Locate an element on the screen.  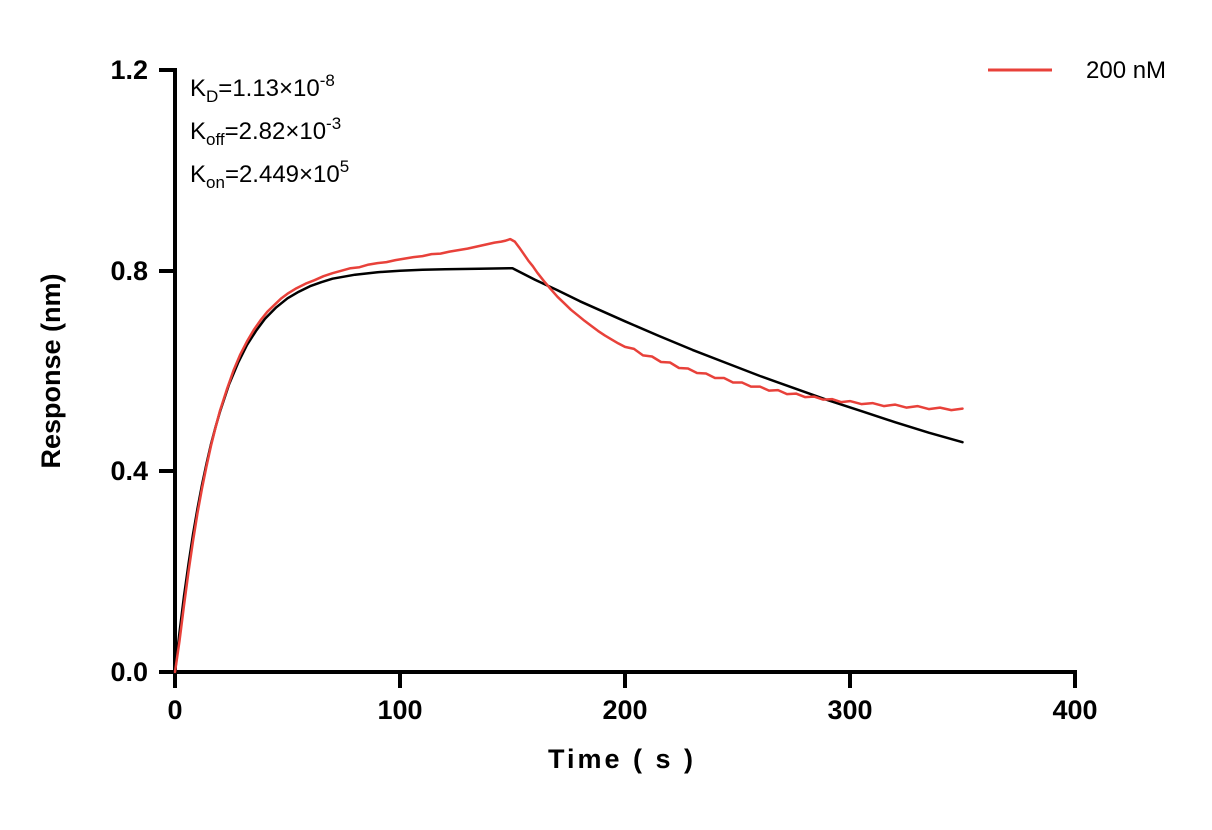
y-tick-label: 0.8 is located at coordinates (129, 271).